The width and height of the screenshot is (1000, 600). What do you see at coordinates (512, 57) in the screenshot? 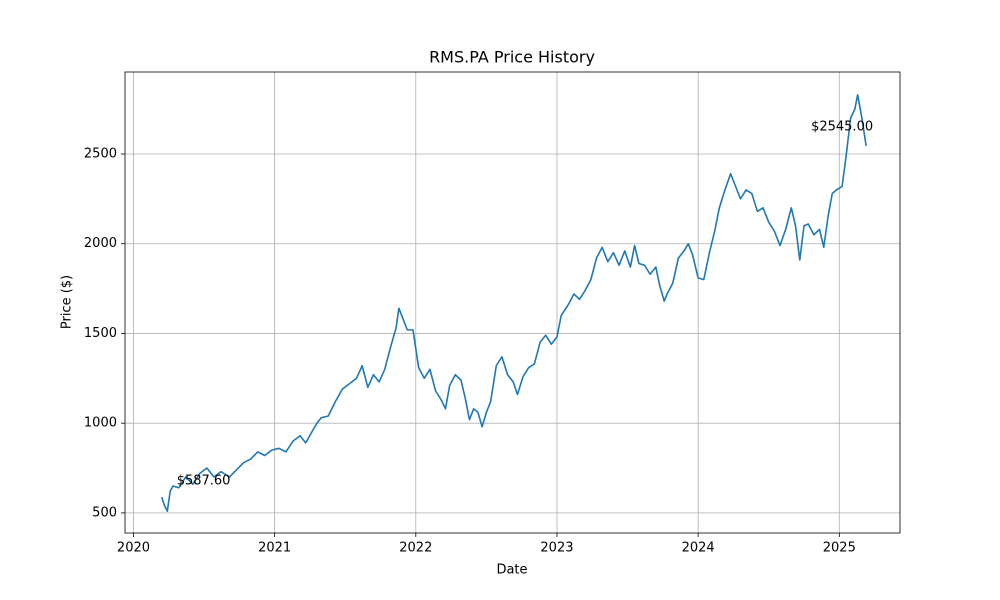
I see `chart-title: RMS.PA Price History` at bounding box center [512, 57].